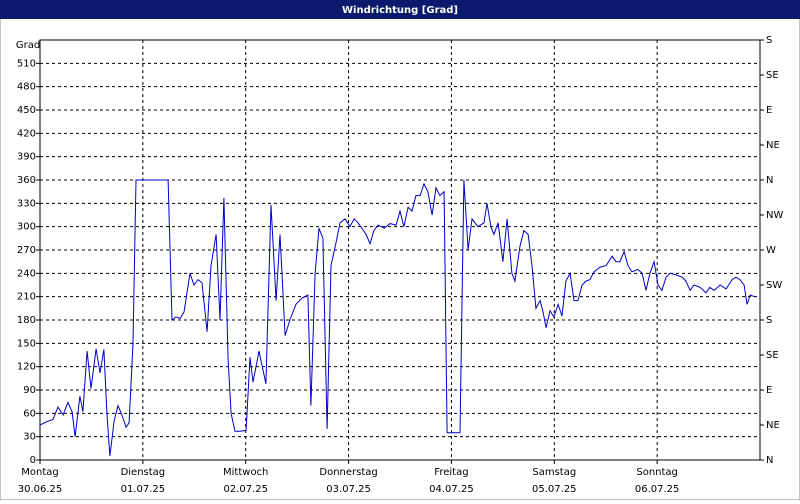  What do you see at coordinates (245, 472) in the screenshot?
I see `x-tick-label: Mittwoch` at bounding box center [245, 472].